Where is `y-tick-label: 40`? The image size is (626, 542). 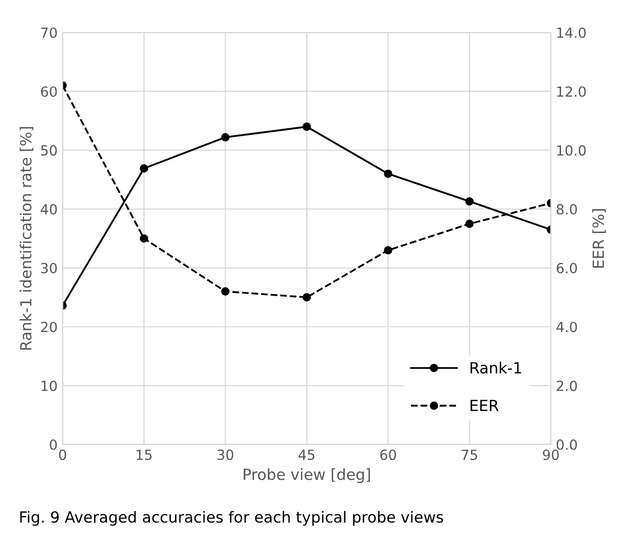 y-tick-label: 40 is located at coordinates (48, 209).